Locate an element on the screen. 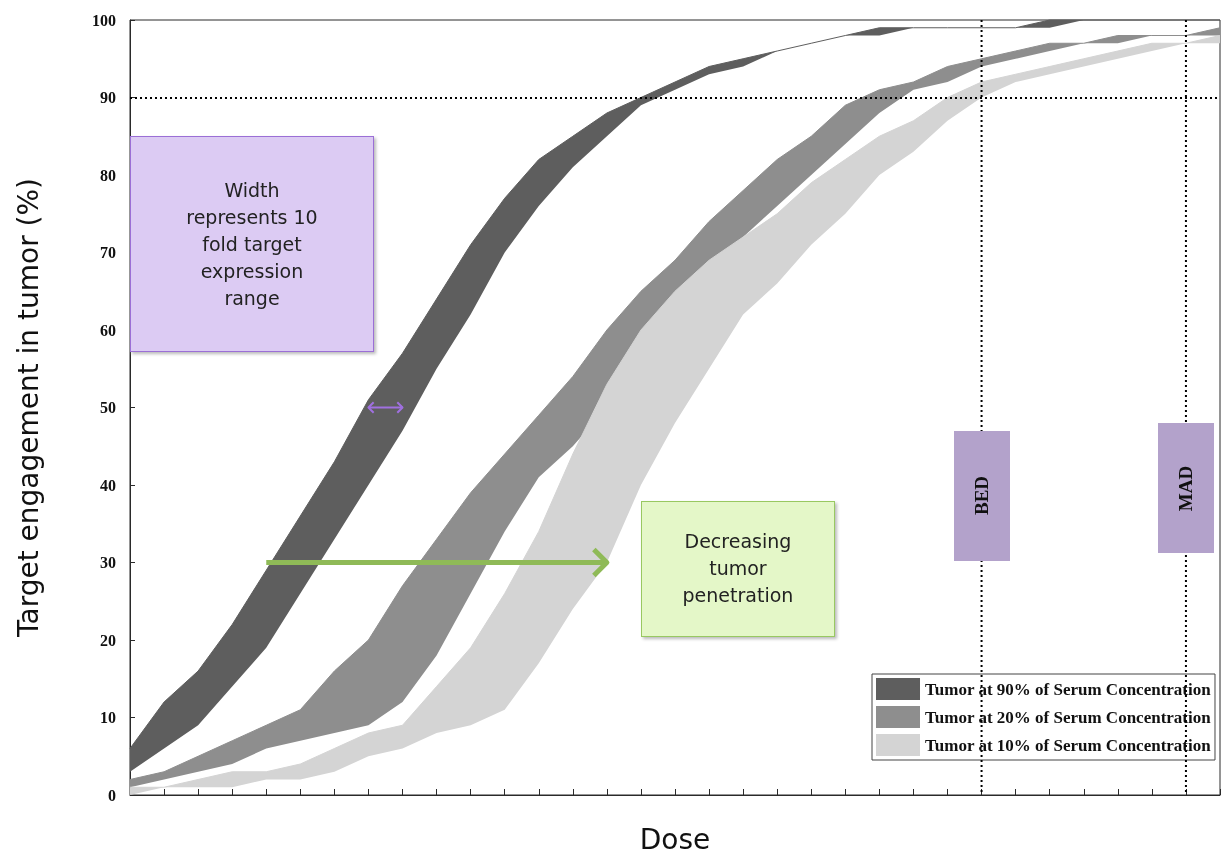 The height and width of the screenshot is (858, 1225). y-tick-label: 0 is located at coordinates (112, 795).